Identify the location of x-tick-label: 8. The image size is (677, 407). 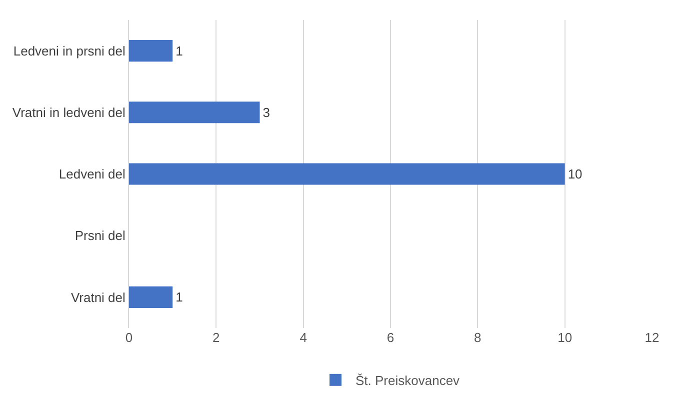
(478, 337).